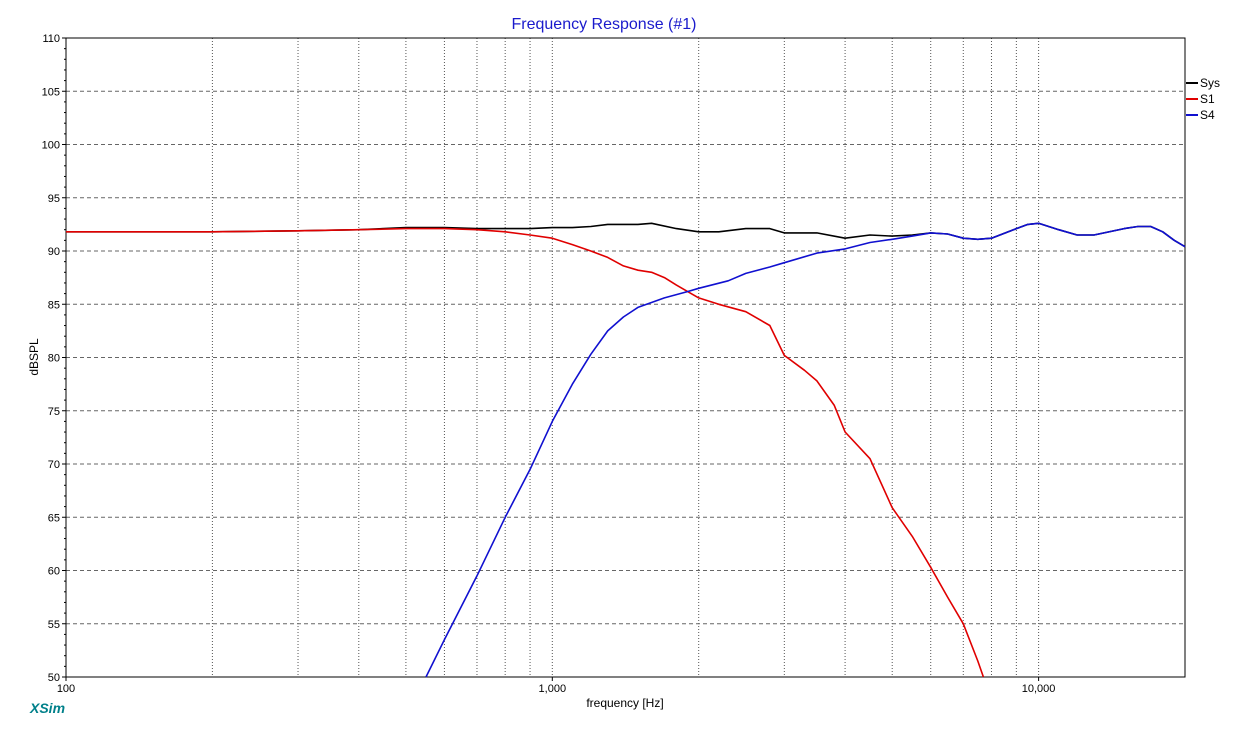 This screenshot has height=733, width=1251. I want to click on y-tick-label: 110, so click(51, 39).